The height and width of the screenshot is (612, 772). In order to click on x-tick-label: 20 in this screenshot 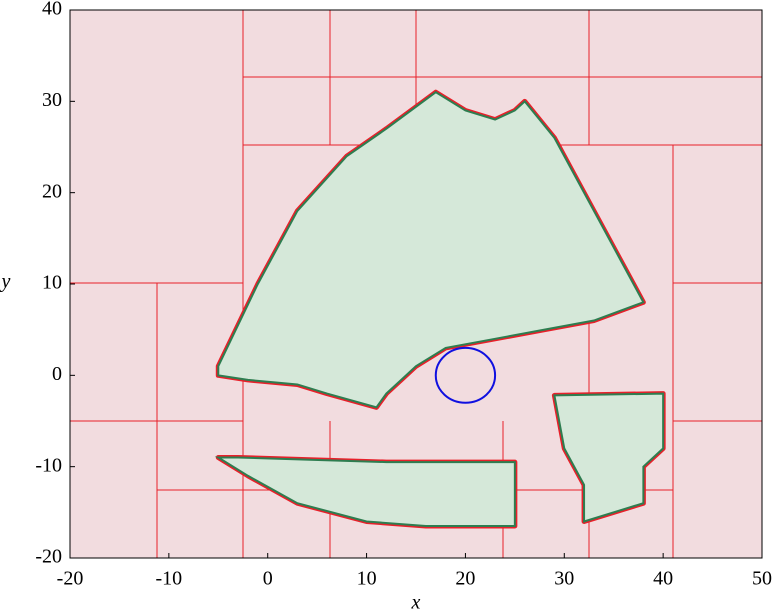, I will do `click(465, 579)`.